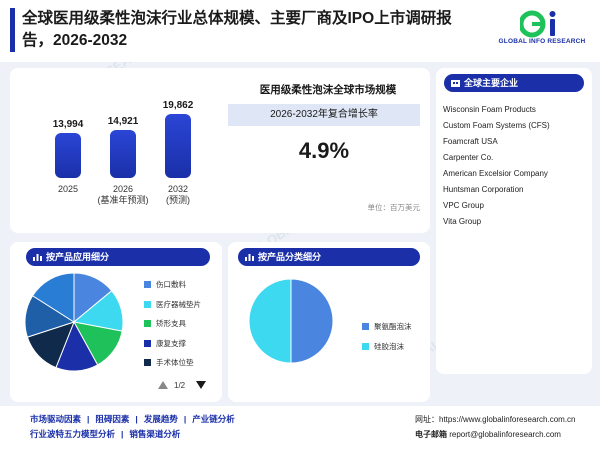 Image resolution: width=600 pixels, height=466 pixels. I want to click on cagr-value: 4.9%, so click(324, 150).